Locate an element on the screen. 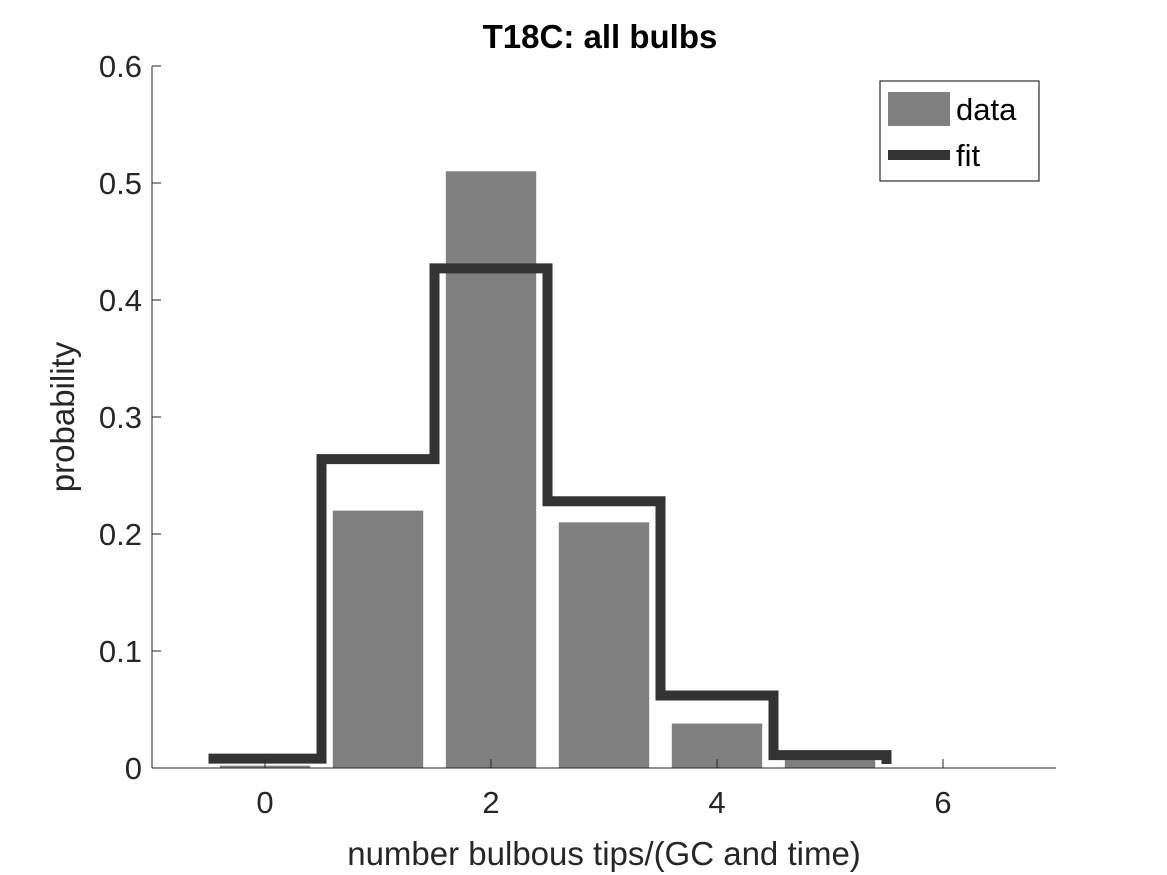 The image size is (1167, 875). x-tick-label: 2 is located at coordinates (490, 802).